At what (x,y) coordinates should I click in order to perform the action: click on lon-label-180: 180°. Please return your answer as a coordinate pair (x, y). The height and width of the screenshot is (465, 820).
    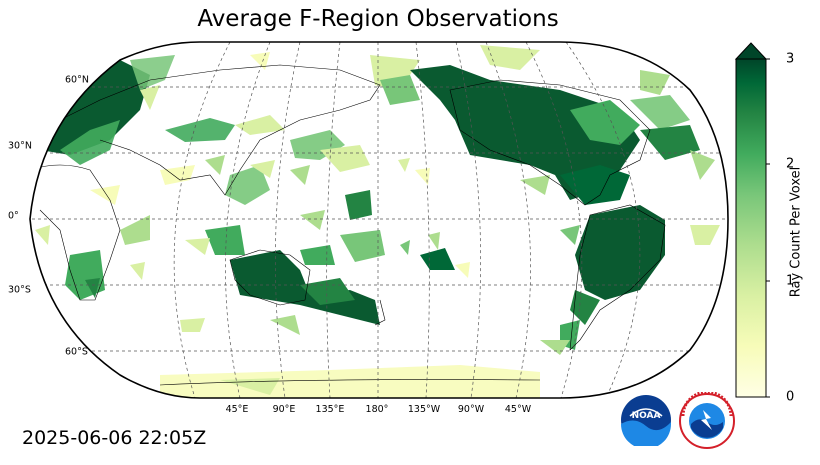
    Looking at the image, I should click on (377, 409).